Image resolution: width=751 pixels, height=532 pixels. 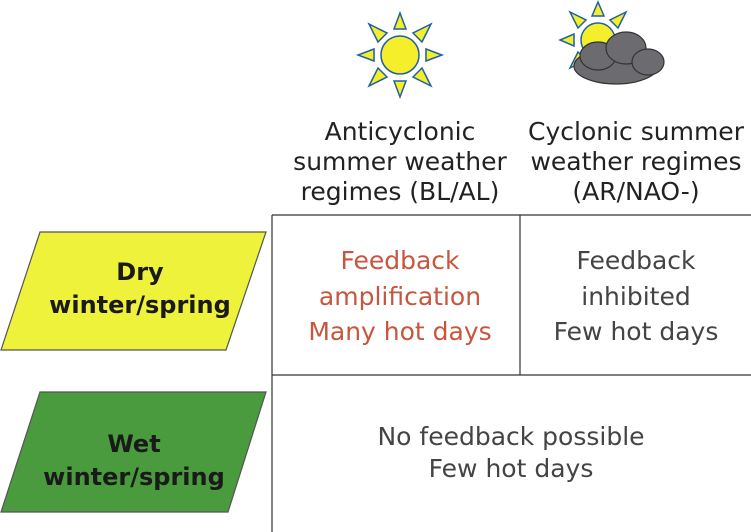 What do you see at coordinates (400, 55) in the screenshot?
I see `sun-icon` at bounding box center [400, 55].